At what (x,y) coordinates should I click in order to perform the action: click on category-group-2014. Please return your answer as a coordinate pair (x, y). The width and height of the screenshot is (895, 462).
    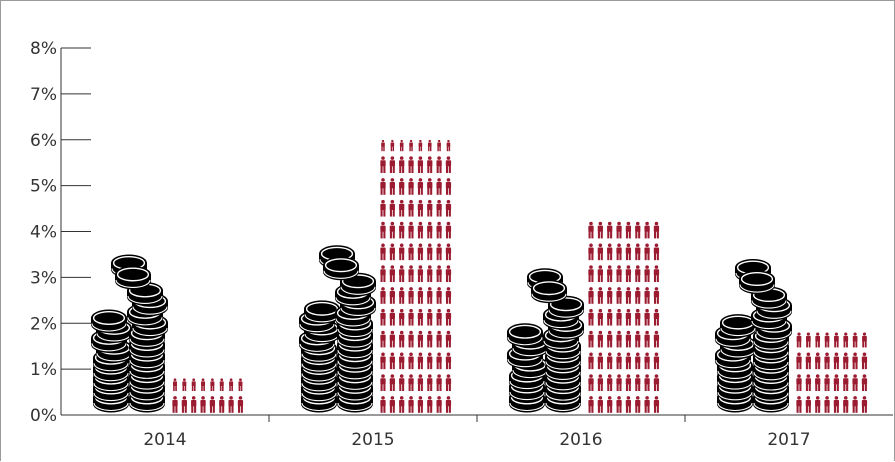
    Looking at the image, I should click on (167, 333).